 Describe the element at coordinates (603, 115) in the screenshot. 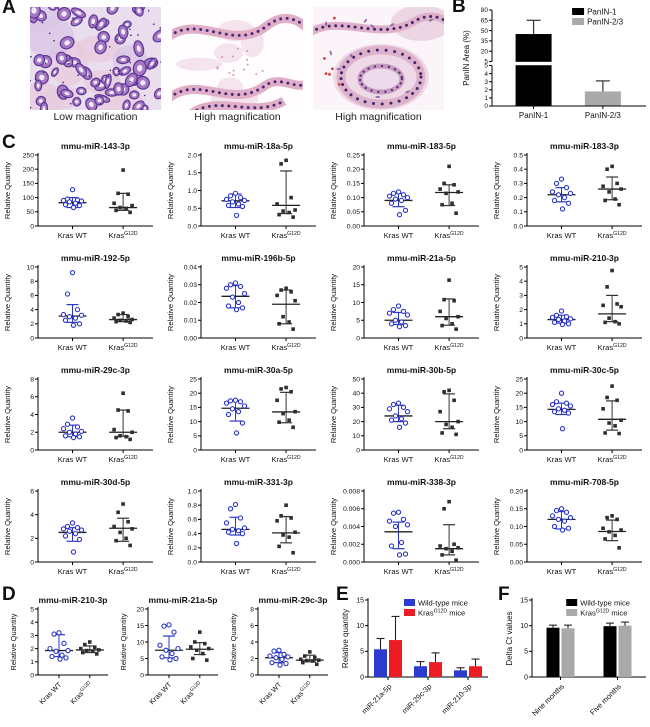

I see `svg-text: PanIN-2/3` at that location.